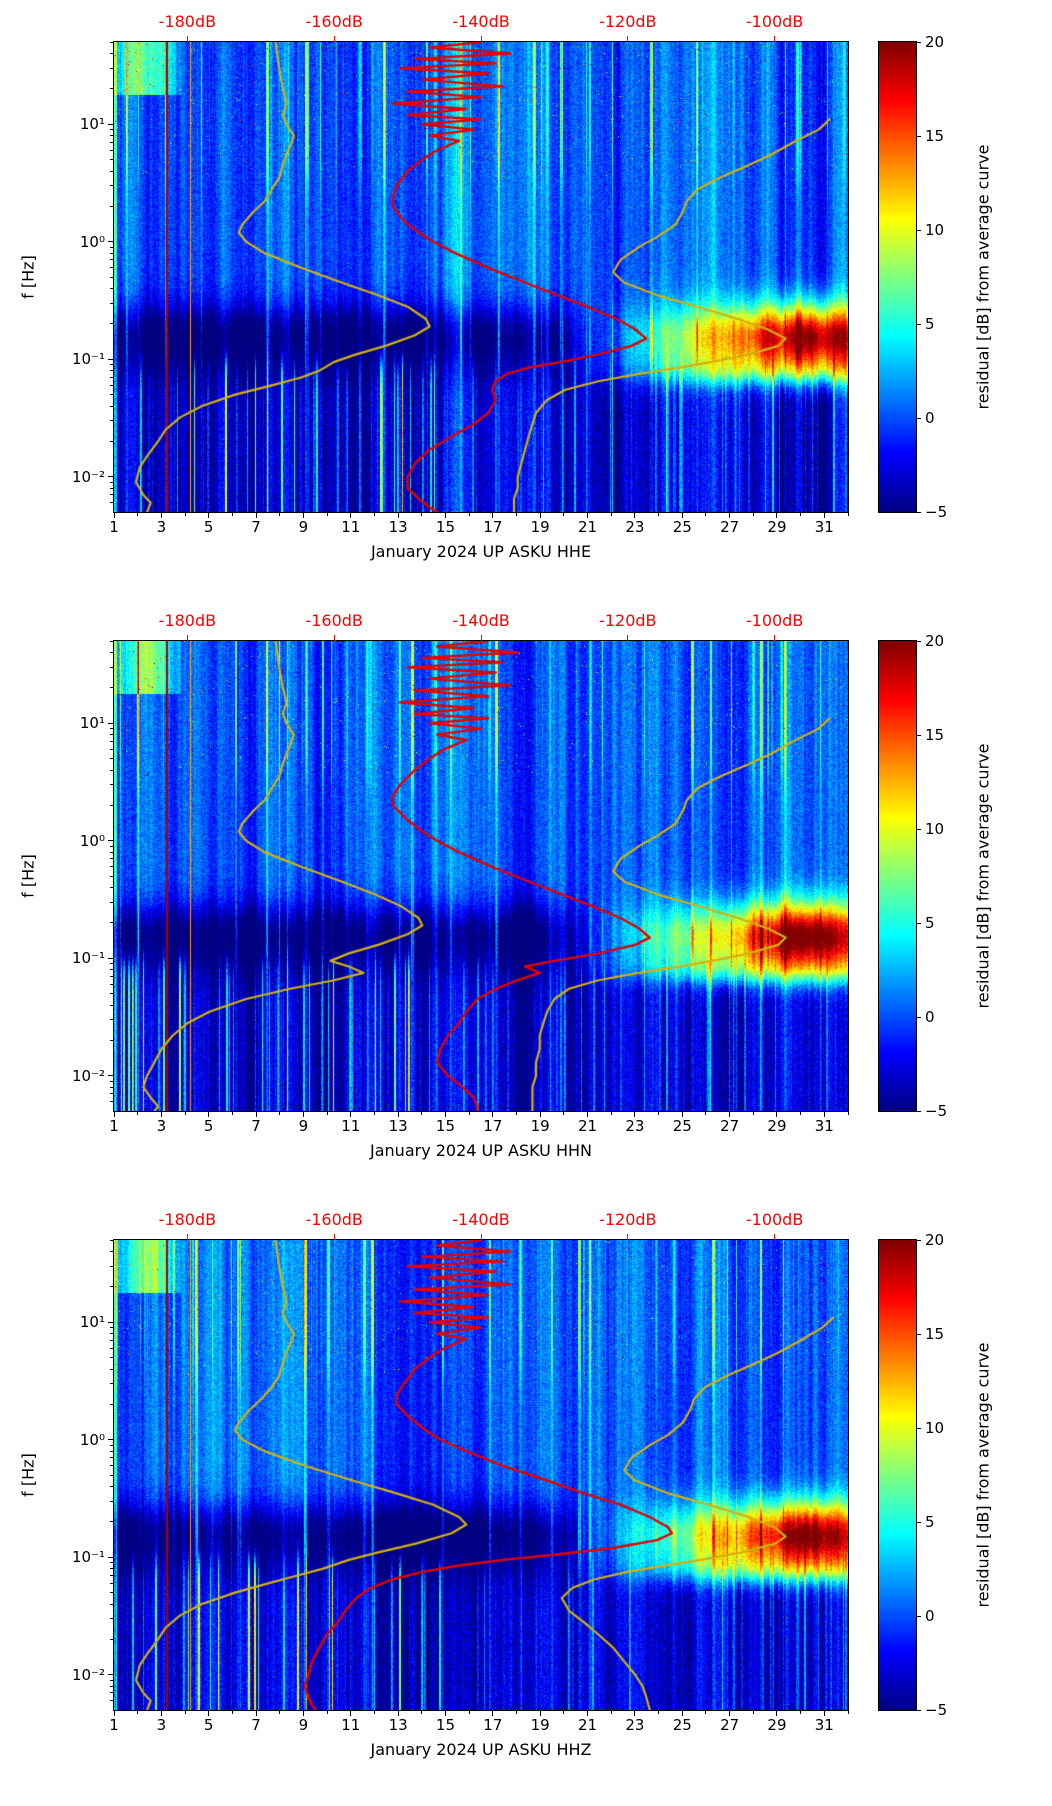  I want to click on x-tick-label: 31, so click(824, 527).